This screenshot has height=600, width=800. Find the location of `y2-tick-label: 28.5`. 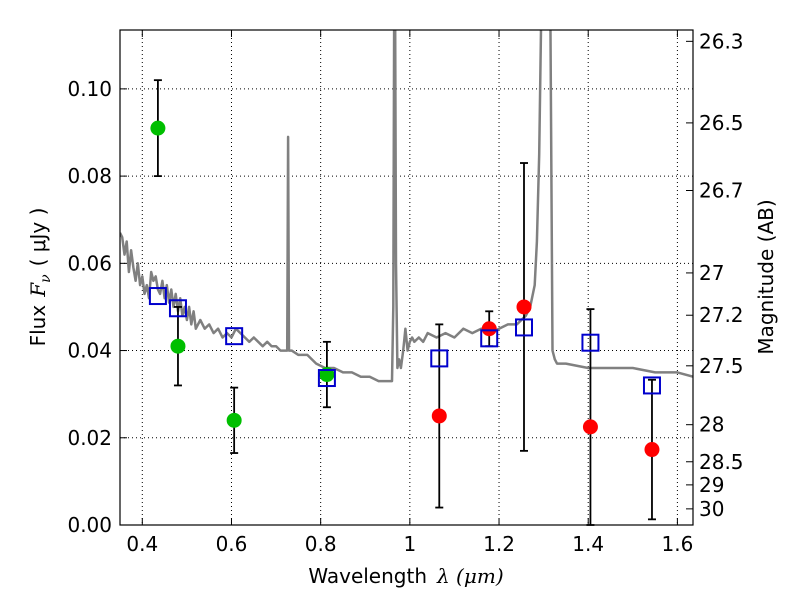

y2-tick-label: 28.5 is located at coordinates (721, 462).